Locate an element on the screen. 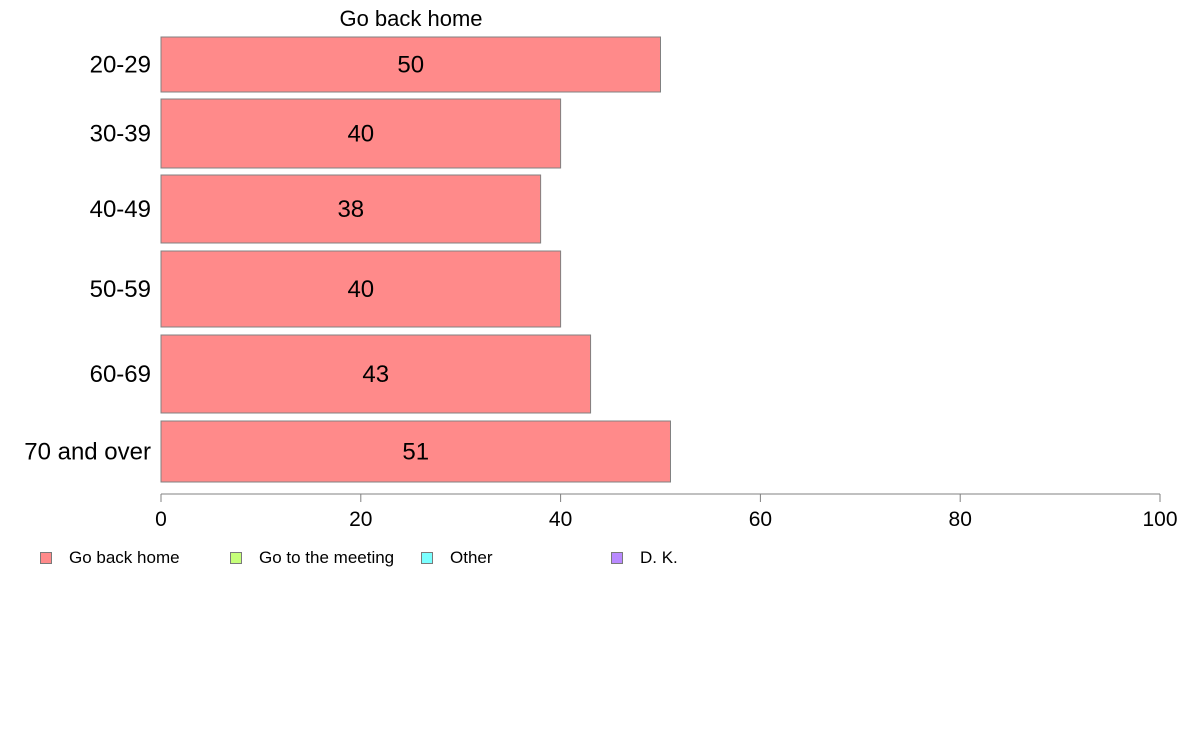 The image size is (1188, 736). legend-item-dk: D. K. is located at coordinates (644, 558).